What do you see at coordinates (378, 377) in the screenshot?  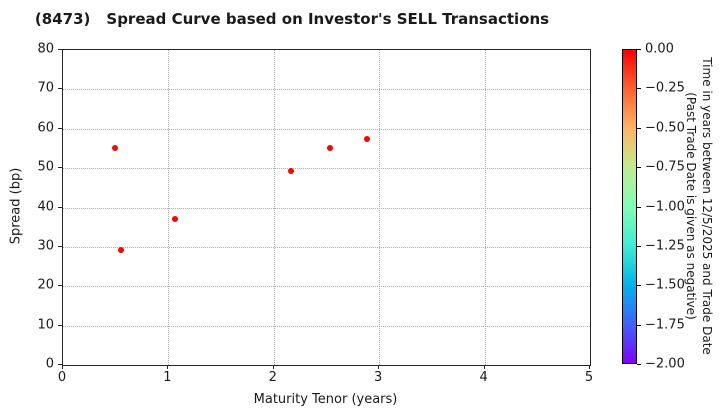 I see `x-tick-label: 3` at bounding box center [378, 377].